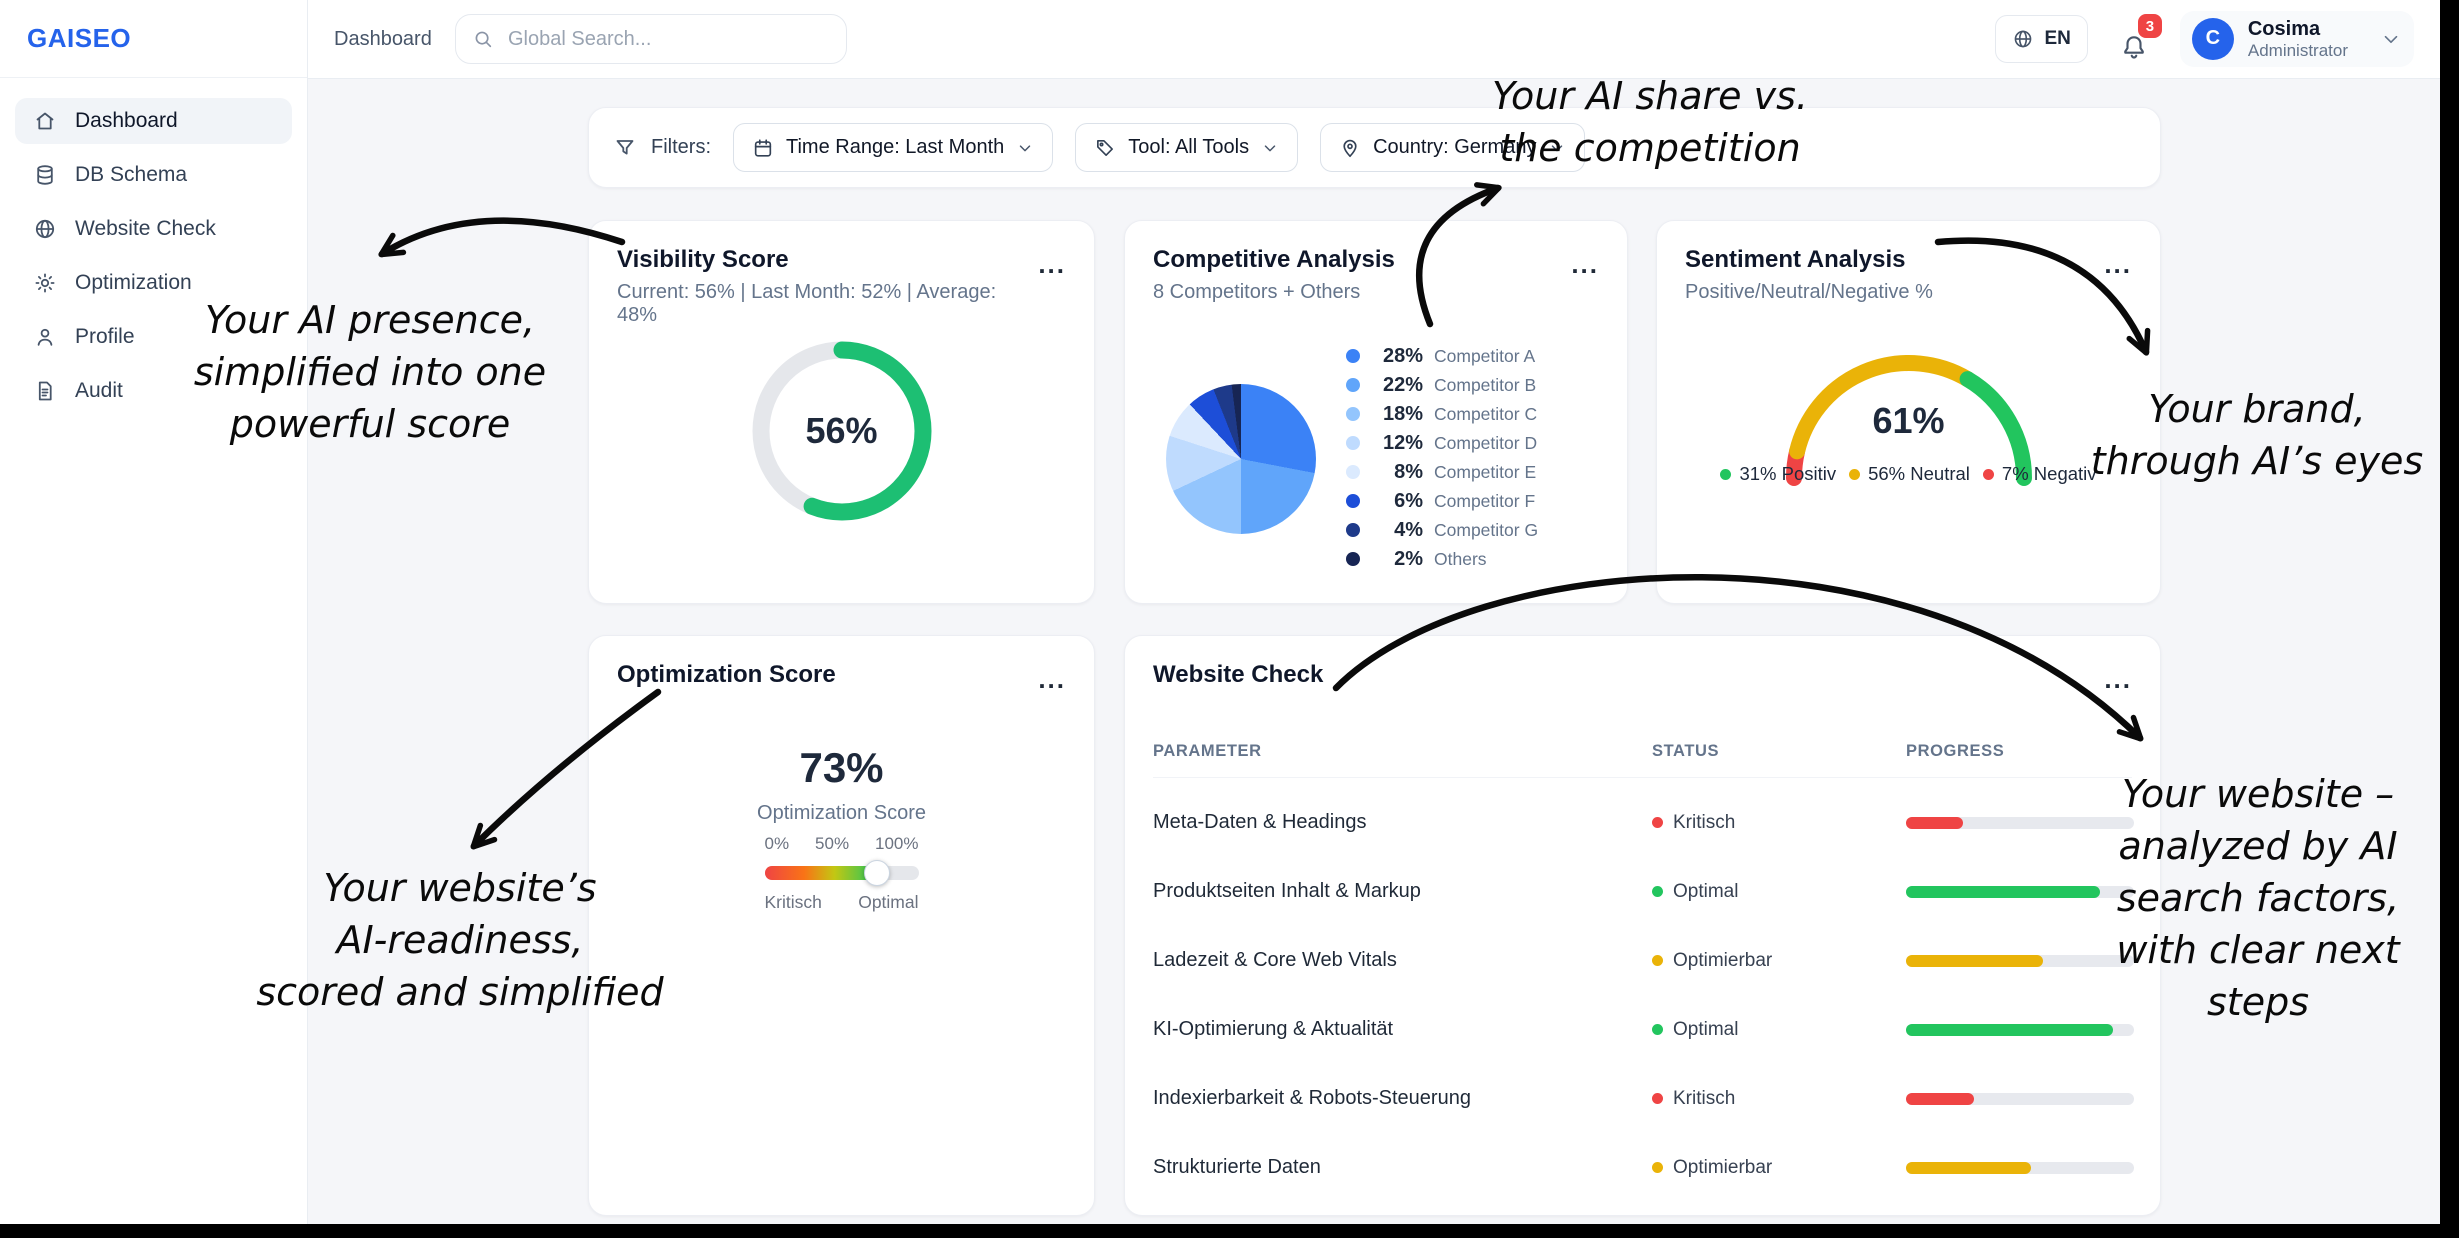 The image size is (2459, 1238). I want to click on sidebar-item-website-check: Website Check, so click(153, 229).